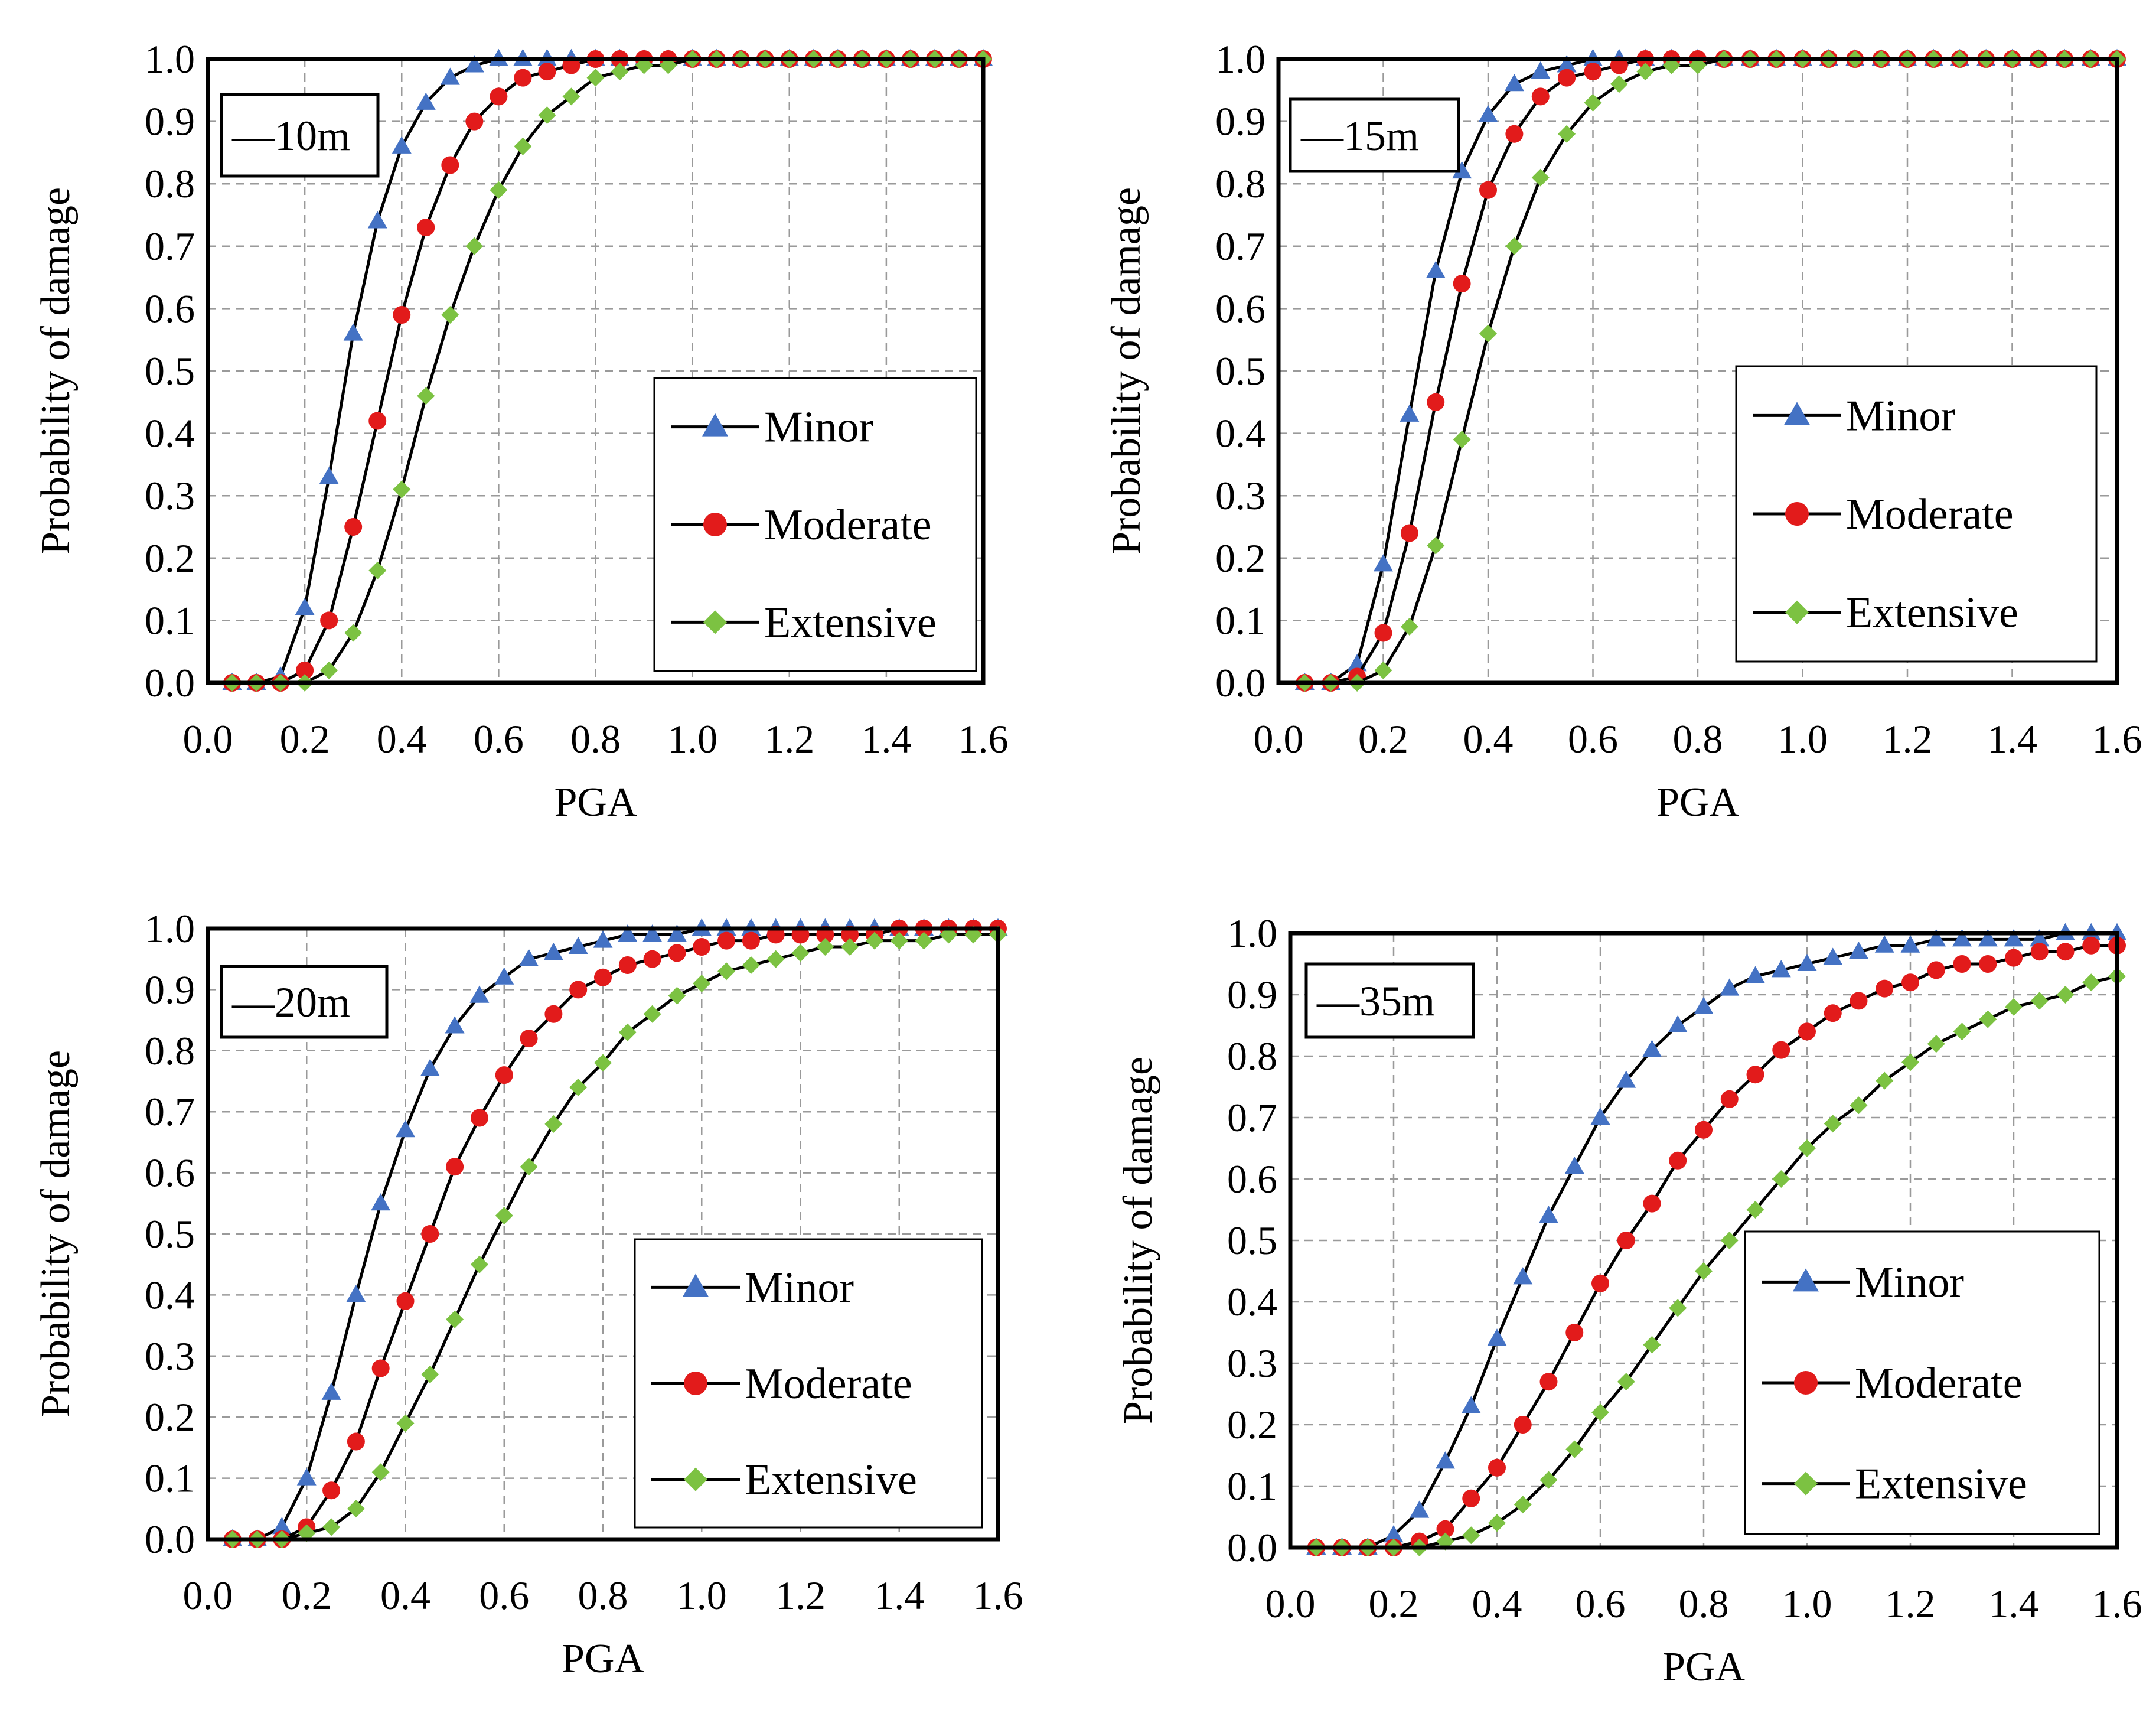 This screenshot has height=1710, width=2156. I want to click on legend-label: Moderate, so click(1930, 514).